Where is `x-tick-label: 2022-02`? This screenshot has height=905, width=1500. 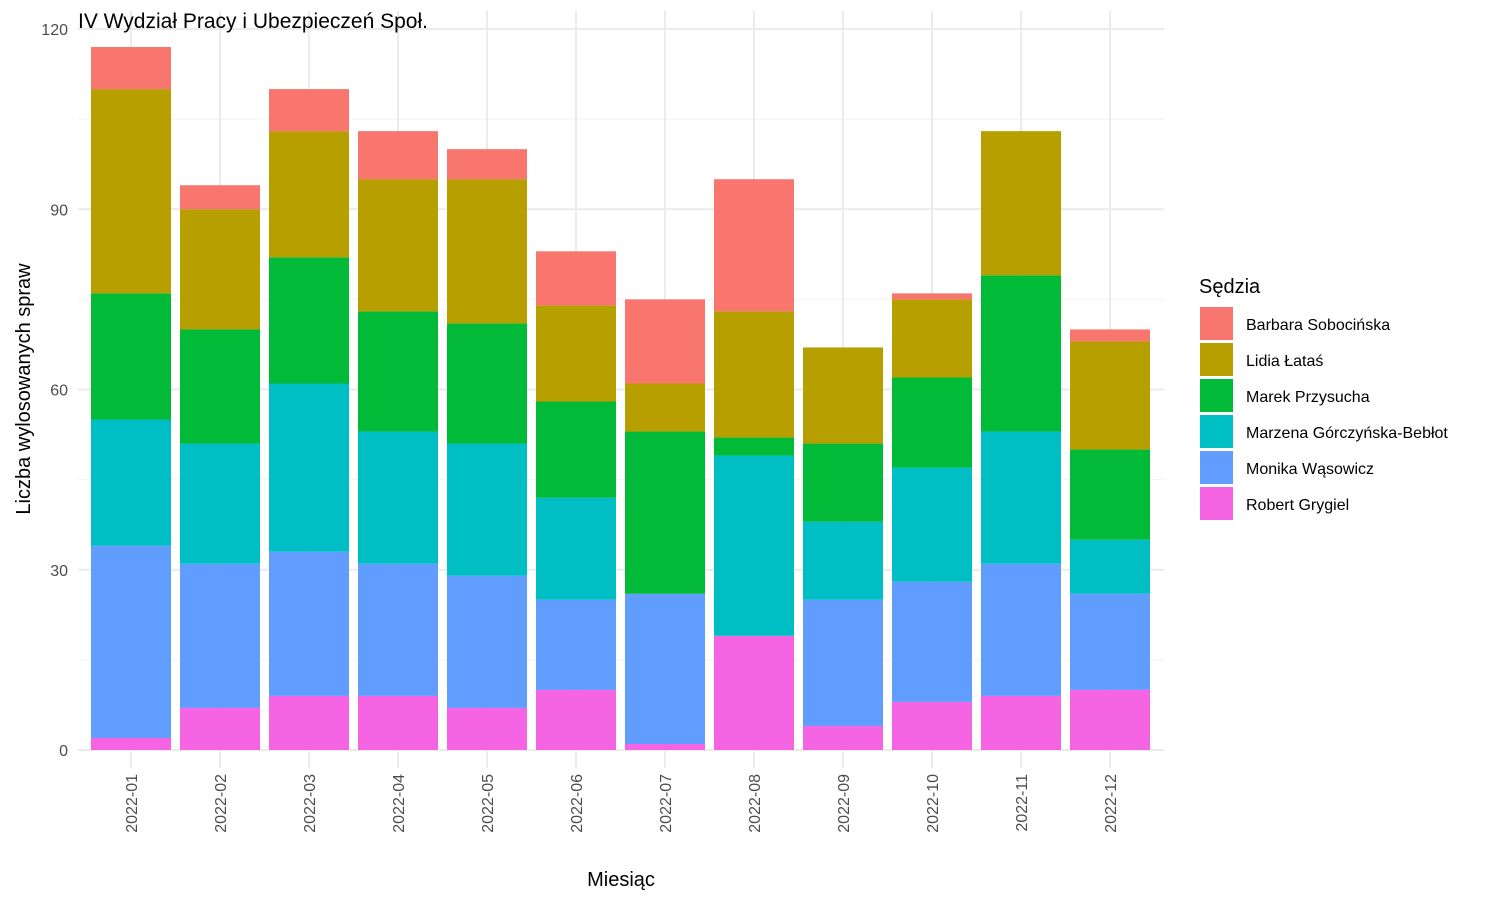
x-tick-label: 2022-02 is located at coordinates (221, 803).